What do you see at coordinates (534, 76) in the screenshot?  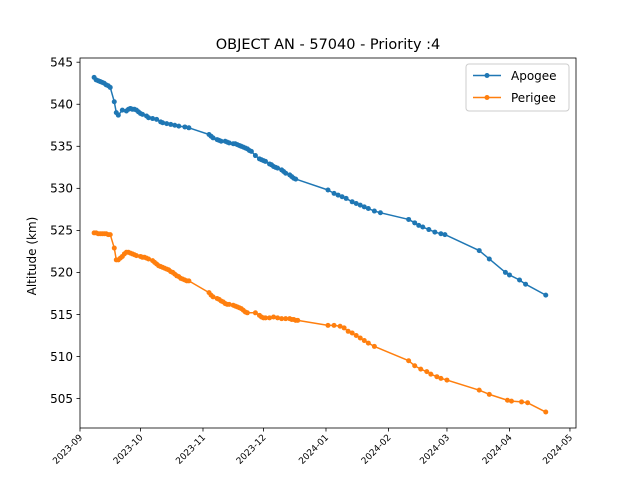 I see `legend-apogee-label: Apogee` at bounding box center [534, 76].